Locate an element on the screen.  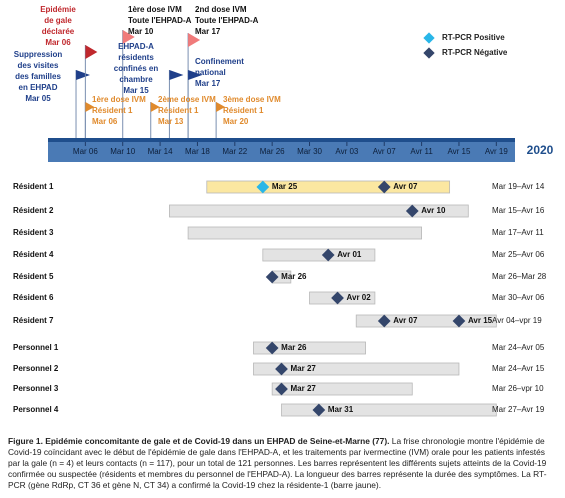
event-text: des visites is located at coordinates (38, 65).